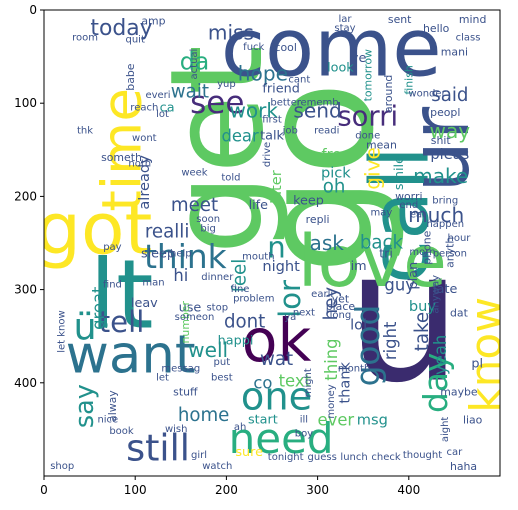 The height and width of the screenshot is (510, 518). What do you see at coordinates (25, 103) in the screenshot?
I see `y-tick-label: 100` at bounding box center [25, 103].